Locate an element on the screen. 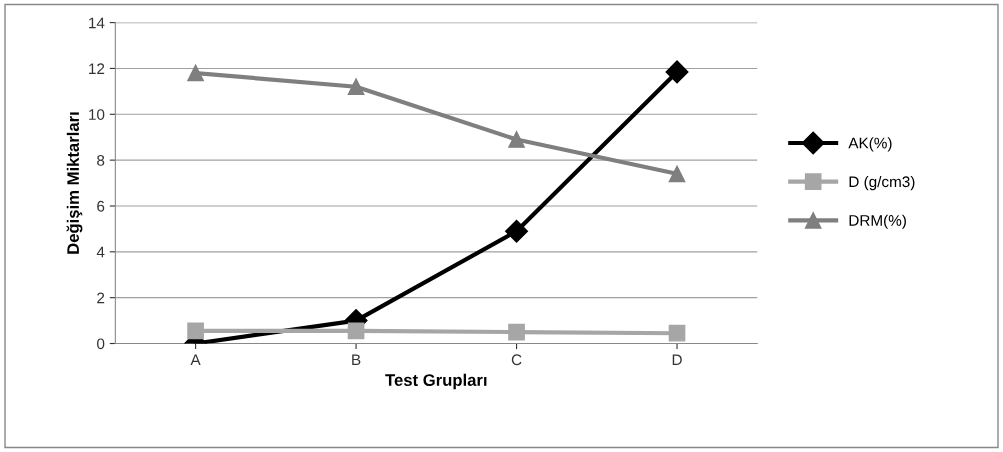 The image size is (1003, 452). legend-label: DRM(%) is located at coordinates (877, 221).